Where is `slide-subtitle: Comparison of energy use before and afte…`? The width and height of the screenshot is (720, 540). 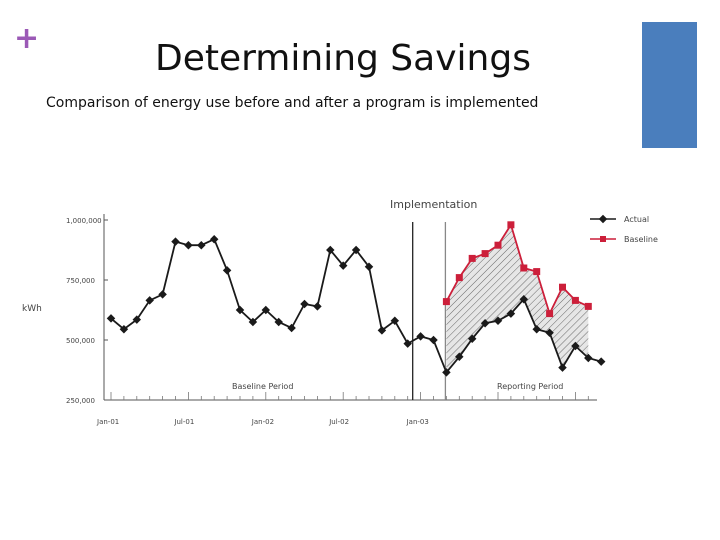 slide-subtitle: Comparison of energy use before and afte… is located at coordinates (292, 103).